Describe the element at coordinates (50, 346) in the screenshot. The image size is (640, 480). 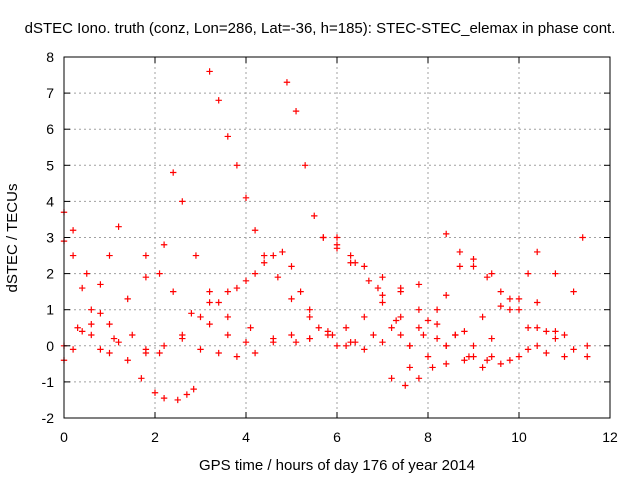
I see `y-tick-label: 0` at that location.